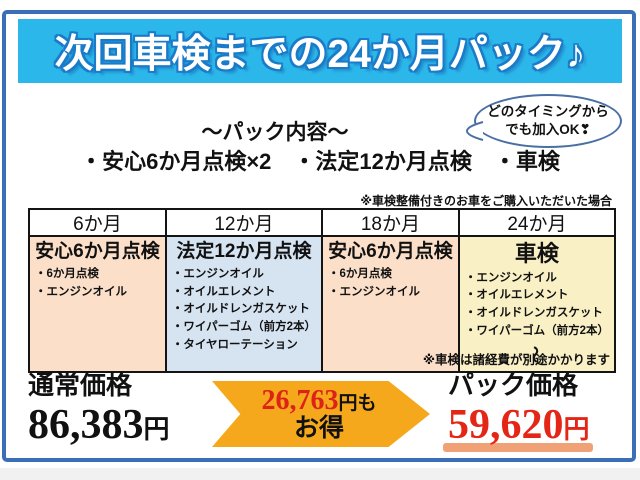 The width and height of the screenshot is (640, 480). I want to click on normal-price-block: 通常価格 86,383円, so click(99, 409).